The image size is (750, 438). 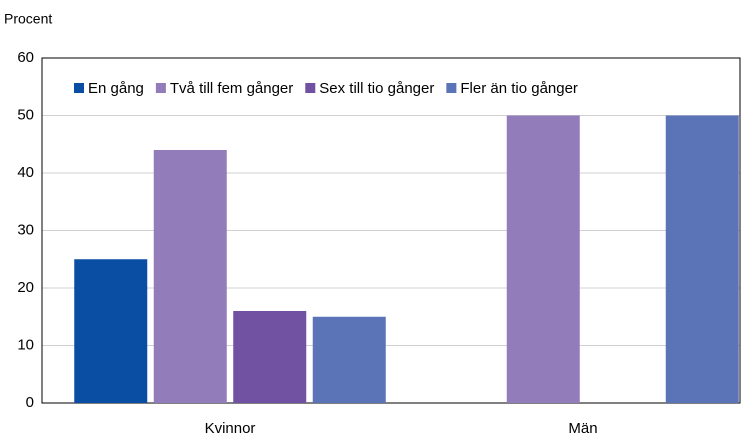 What do you see at coordinates (25, 57) in the screenshot?
I see `y-tick-label: 60` at bounding box center [25, 57].